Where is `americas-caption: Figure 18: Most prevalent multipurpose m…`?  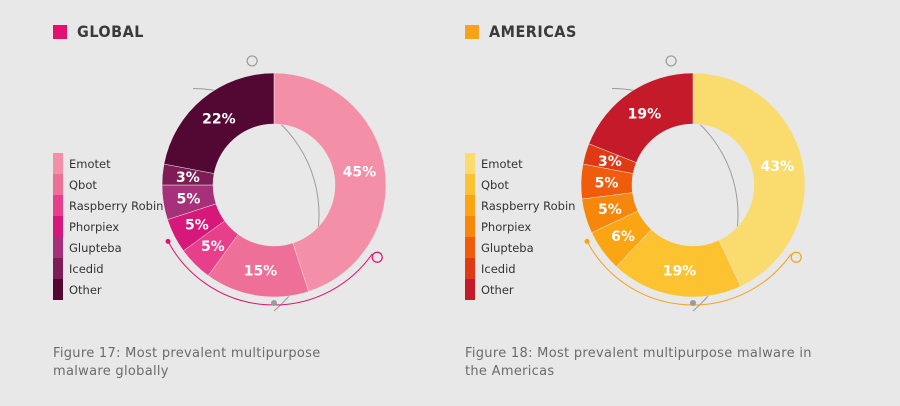 americas-caption: Figure 18: Most prevalent multipurpose m… is located at coordinates (638, 362).